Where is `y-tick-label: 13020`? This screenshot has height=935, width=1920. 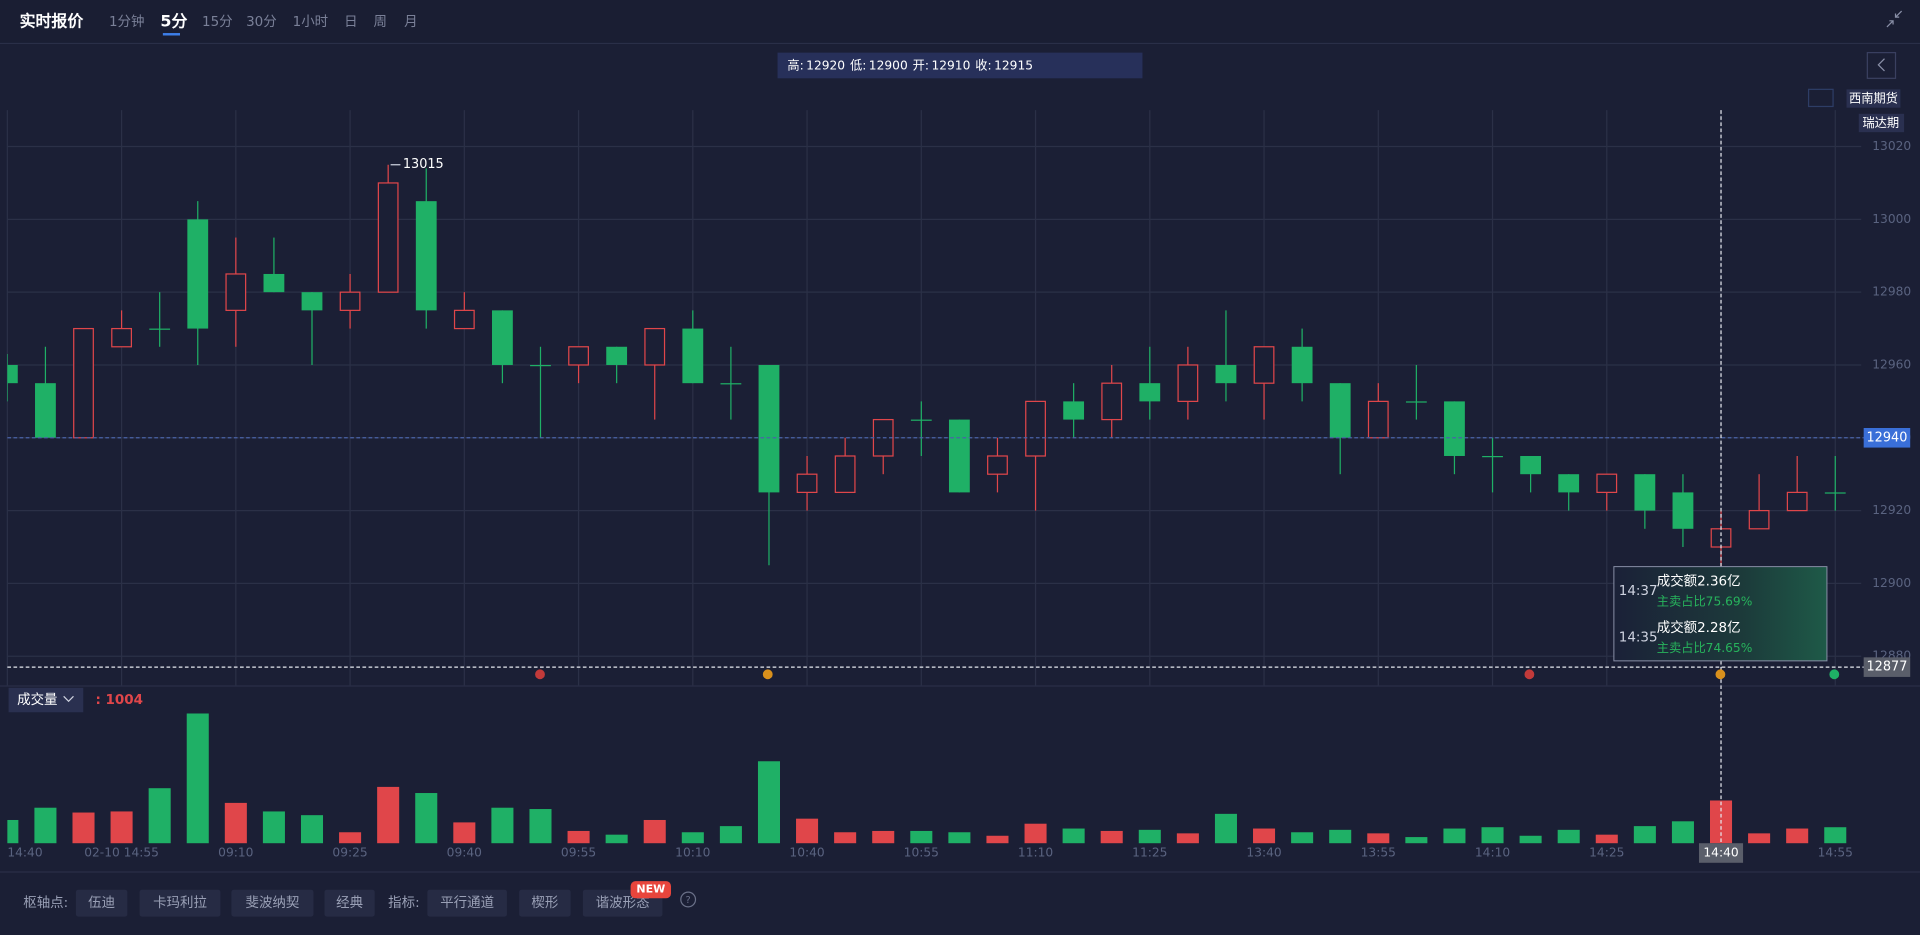 y-tick-label: 13020 is located at coordinates (1891, 146).